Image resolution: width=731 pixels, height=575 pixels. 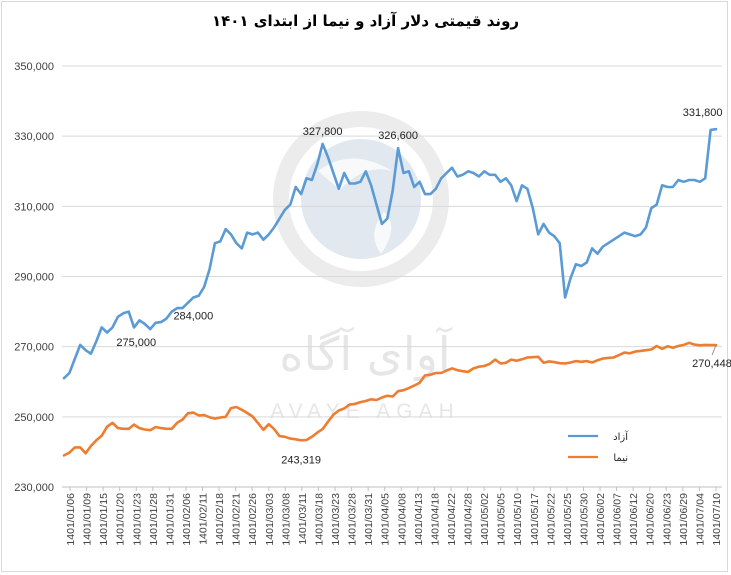 I want to click on x-tick-label: 1401/06/29, so click(x=684, y=519).